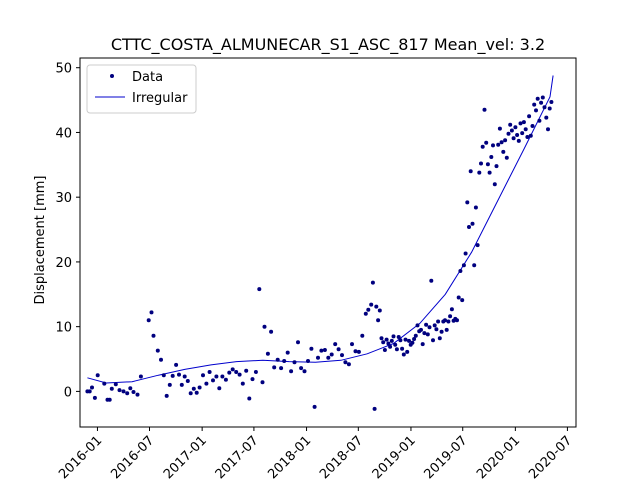  I want to click on legend-data-marker, so click(112, 76).